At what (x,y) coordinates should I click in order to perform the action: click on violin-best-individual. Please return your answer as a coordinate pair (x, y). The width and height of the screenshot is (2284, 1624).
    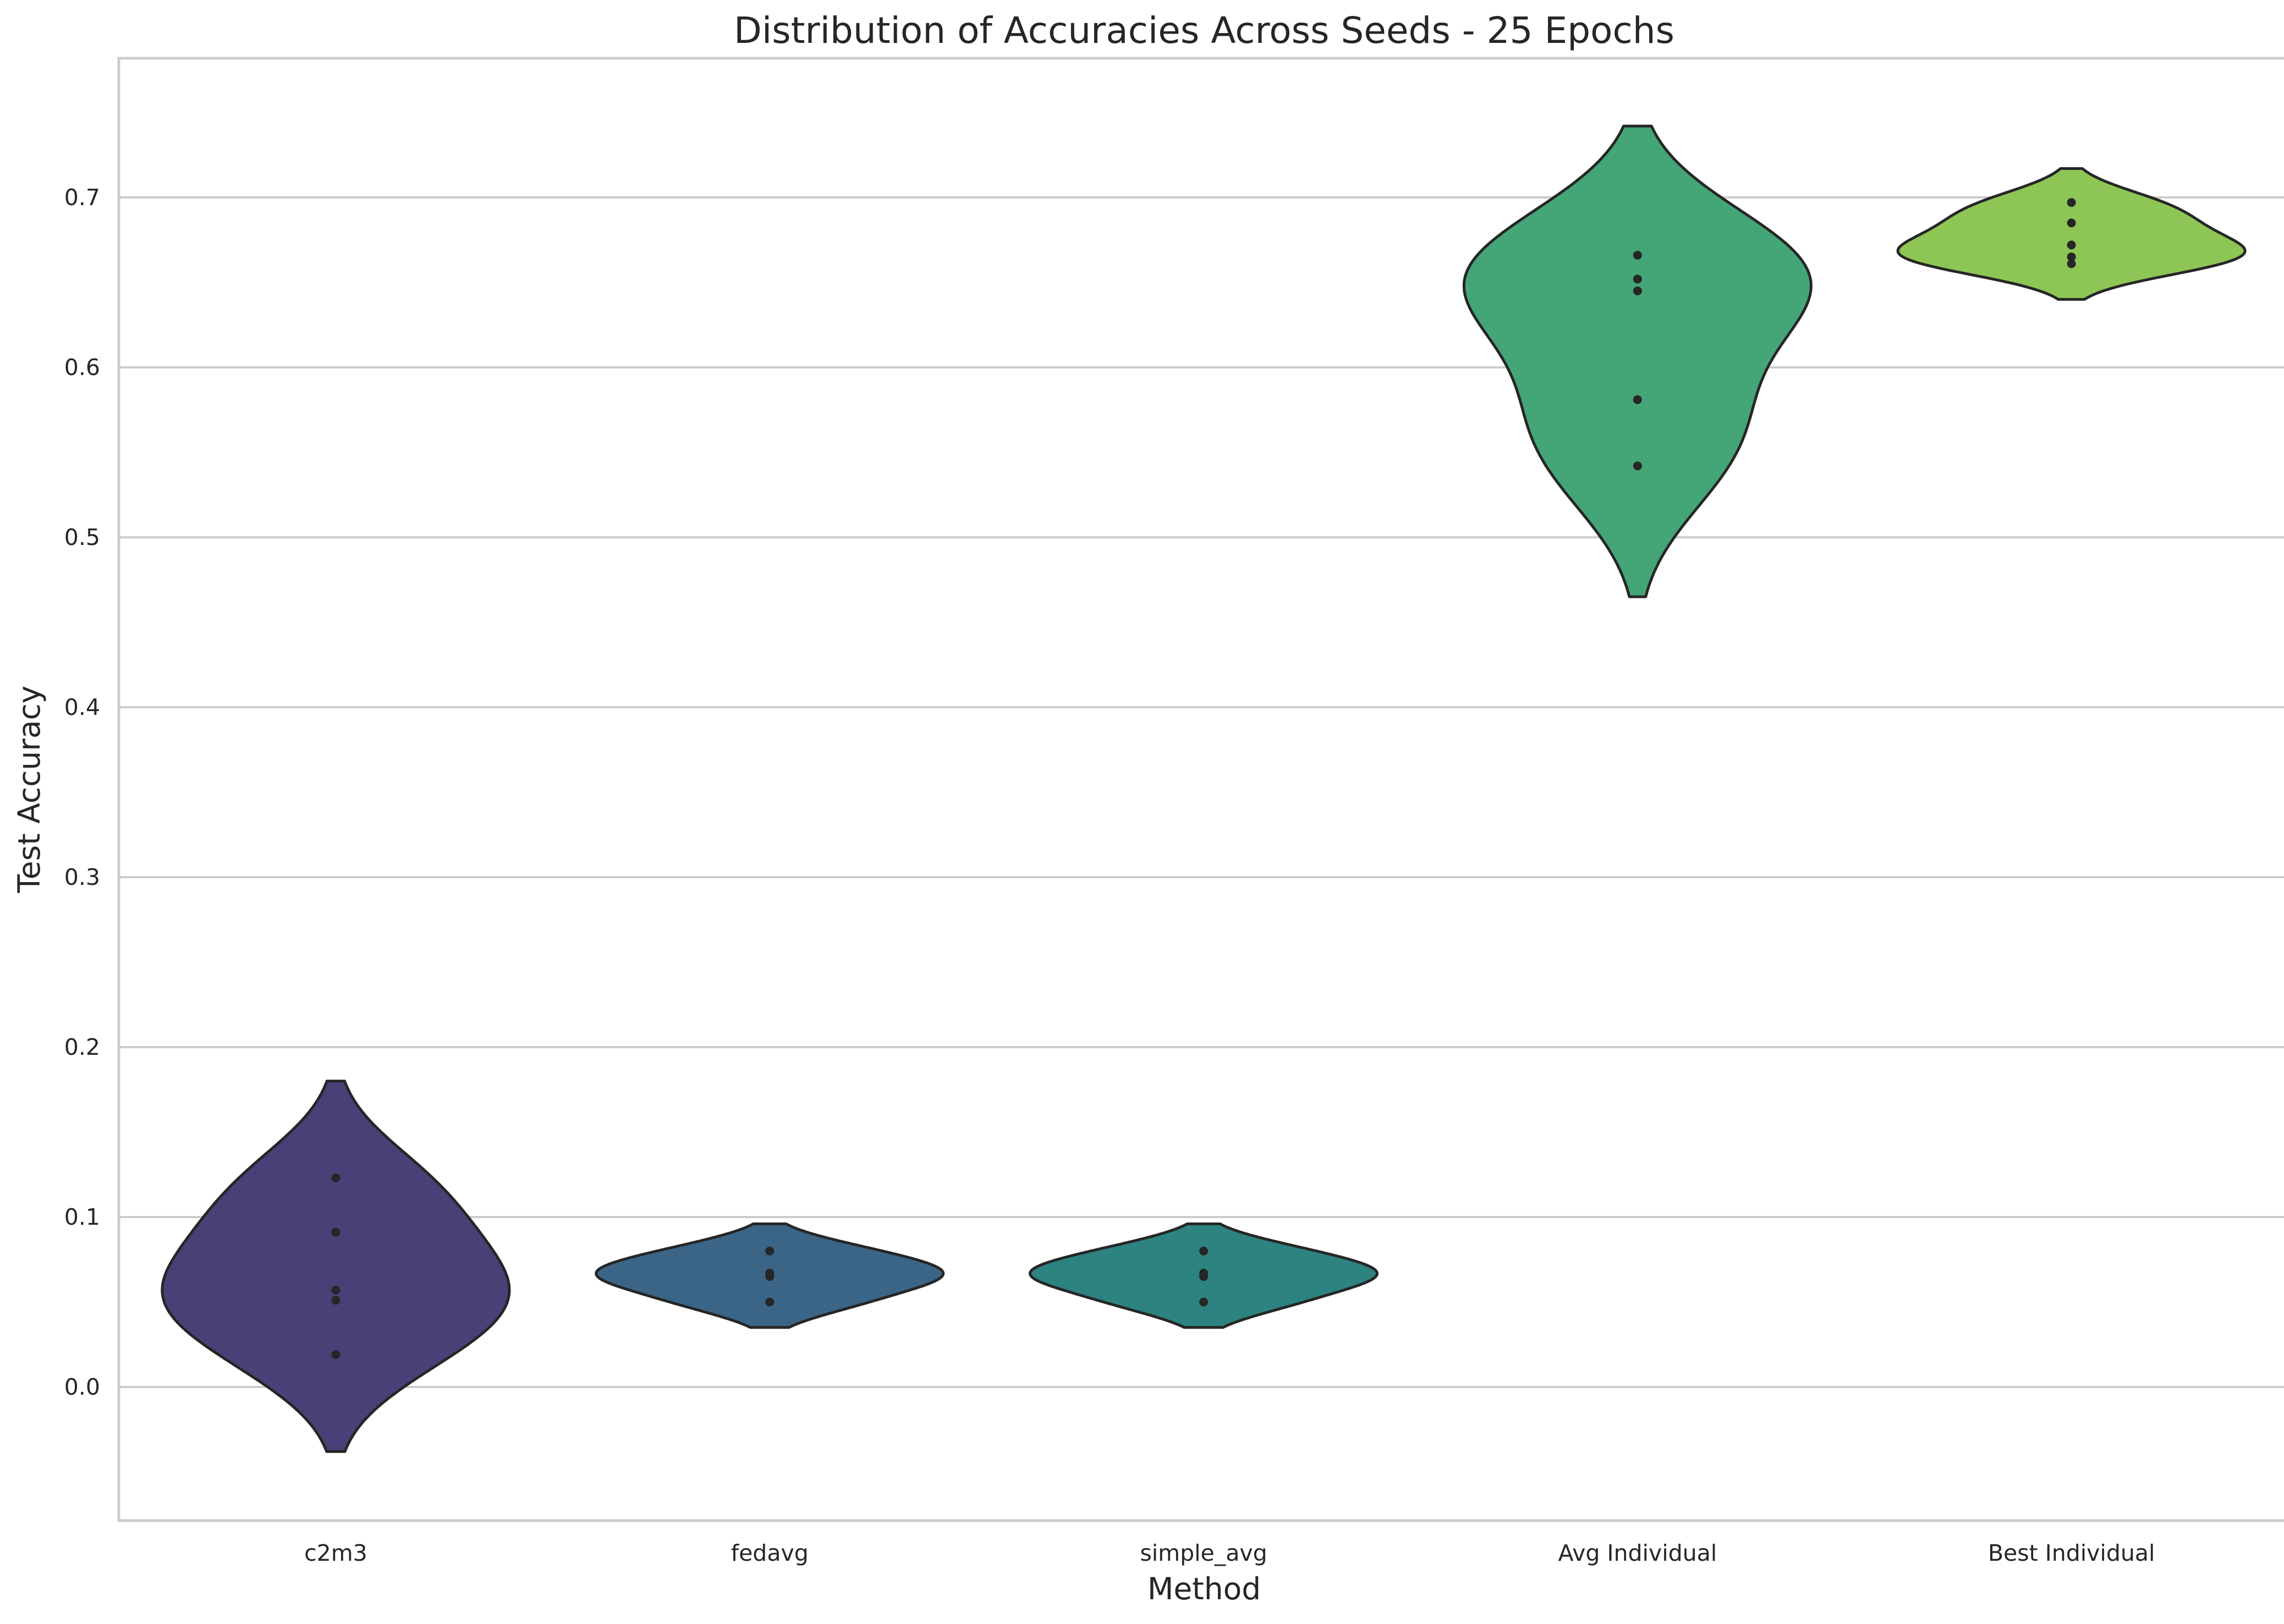
    Looking at the image, I should click on (2071, 234).